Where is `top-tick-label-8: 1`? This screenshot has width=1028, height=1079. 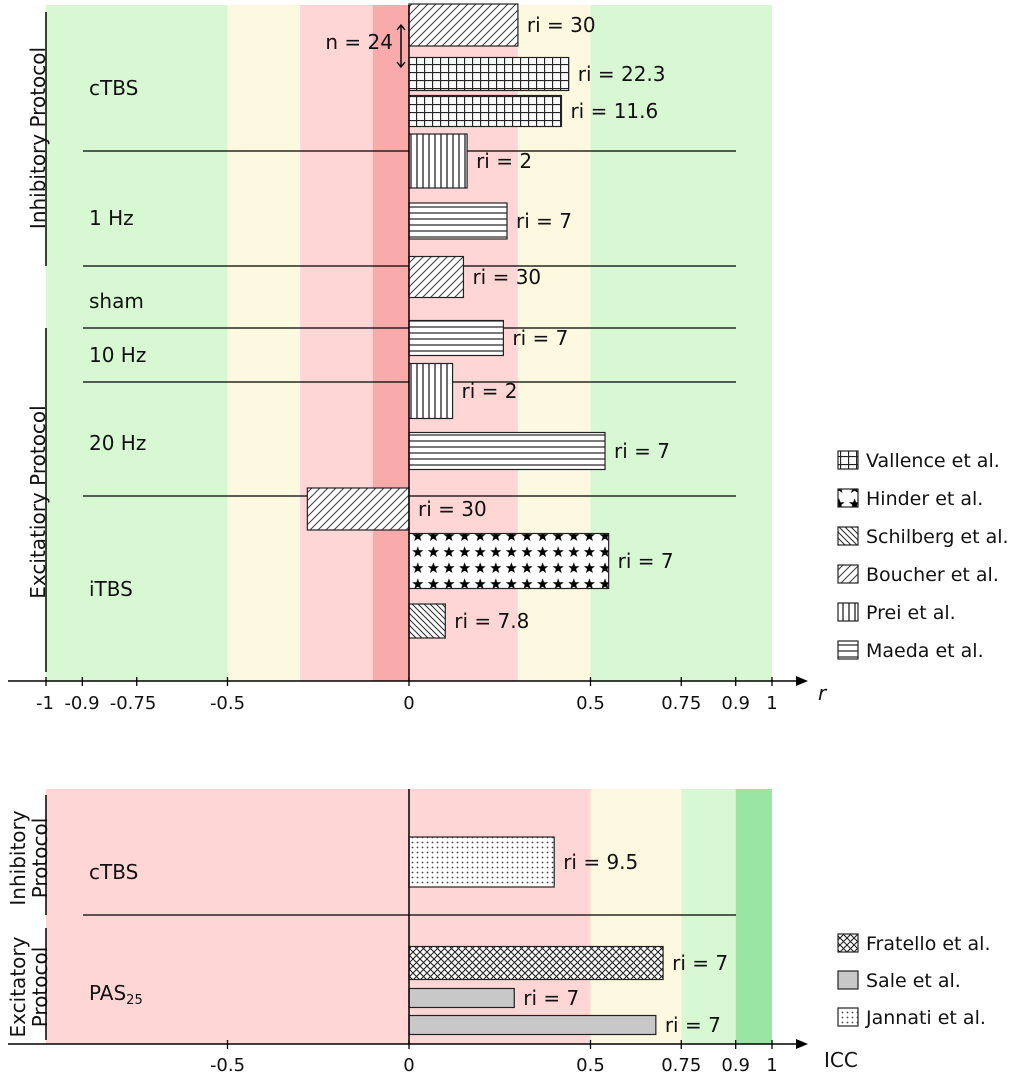 top-tick-label-8: 1 is located at coordinates (771, 703).